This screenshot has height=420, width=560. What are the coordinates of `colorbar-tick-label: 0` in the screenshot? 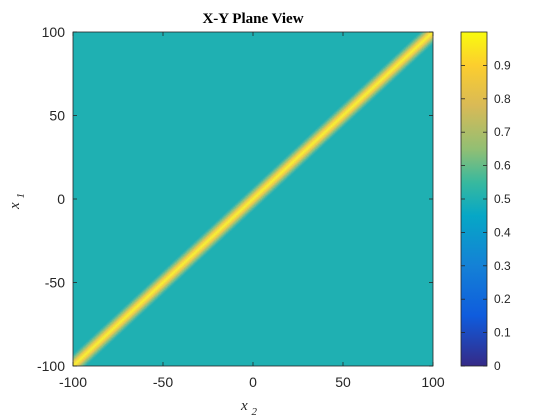 It's located at (497, 366).